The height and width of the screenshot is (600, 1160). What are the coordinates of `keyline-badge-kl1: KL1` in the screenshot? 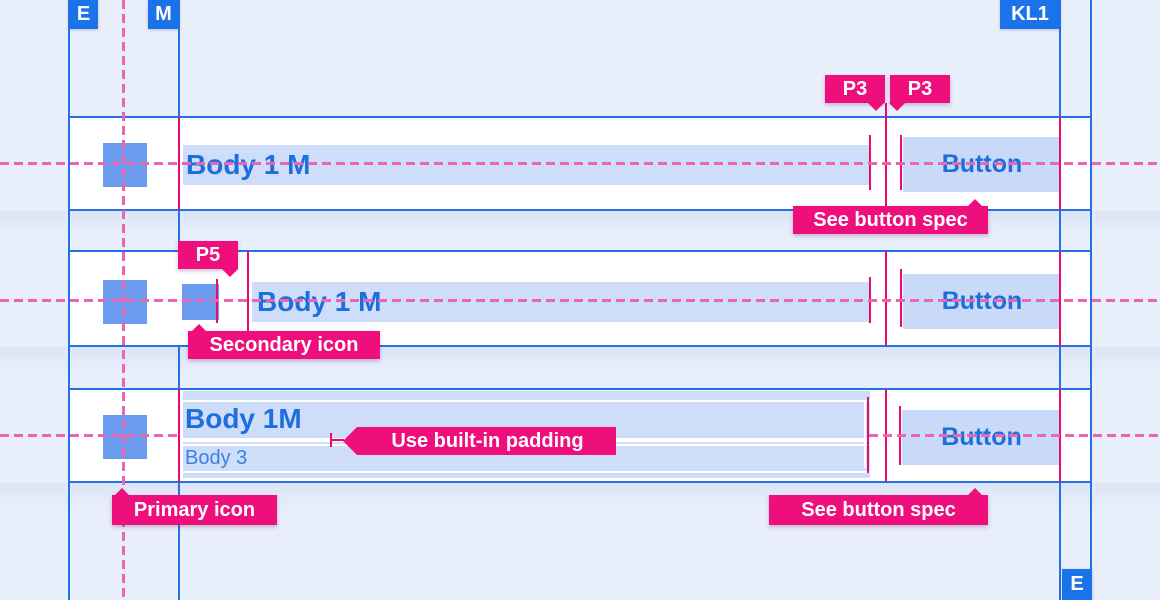 It's located at (1030, 14).